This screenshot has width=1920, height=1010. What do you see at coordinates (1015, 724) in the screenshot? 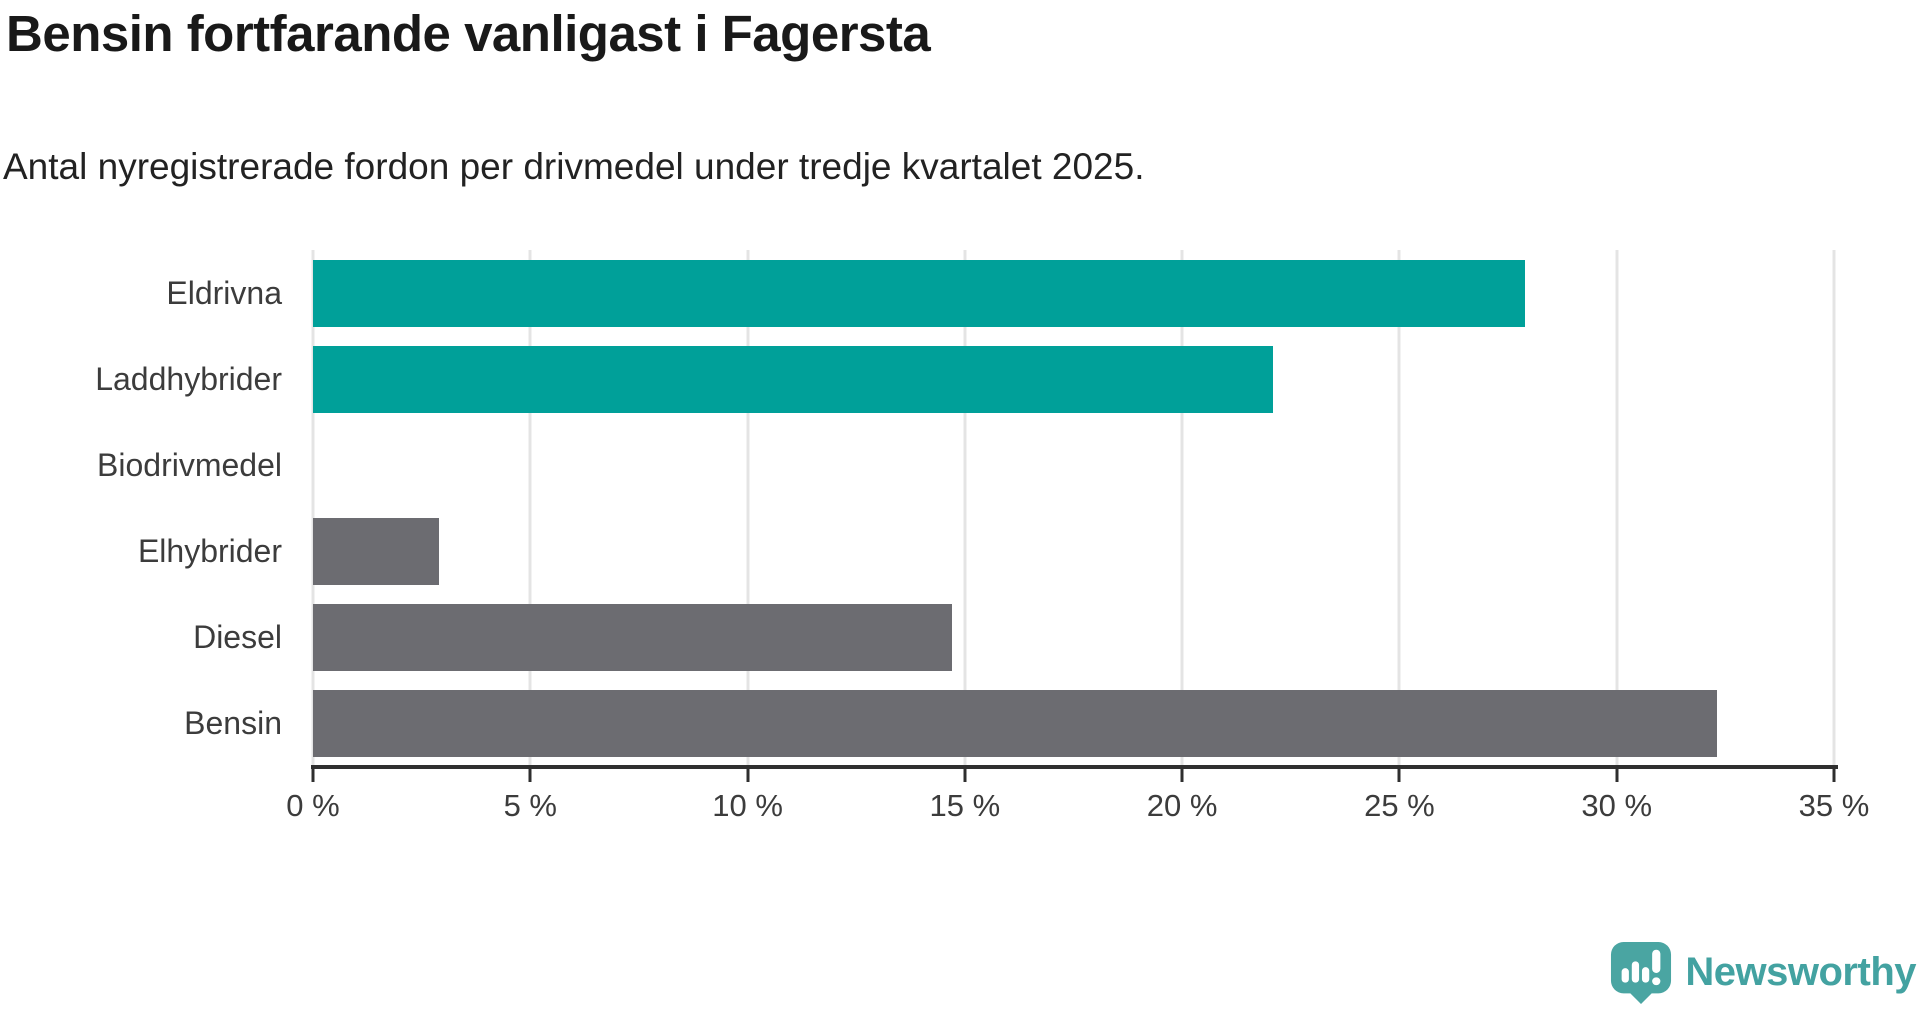
I see `bar-bensin` at bounding box center [1015, 724].